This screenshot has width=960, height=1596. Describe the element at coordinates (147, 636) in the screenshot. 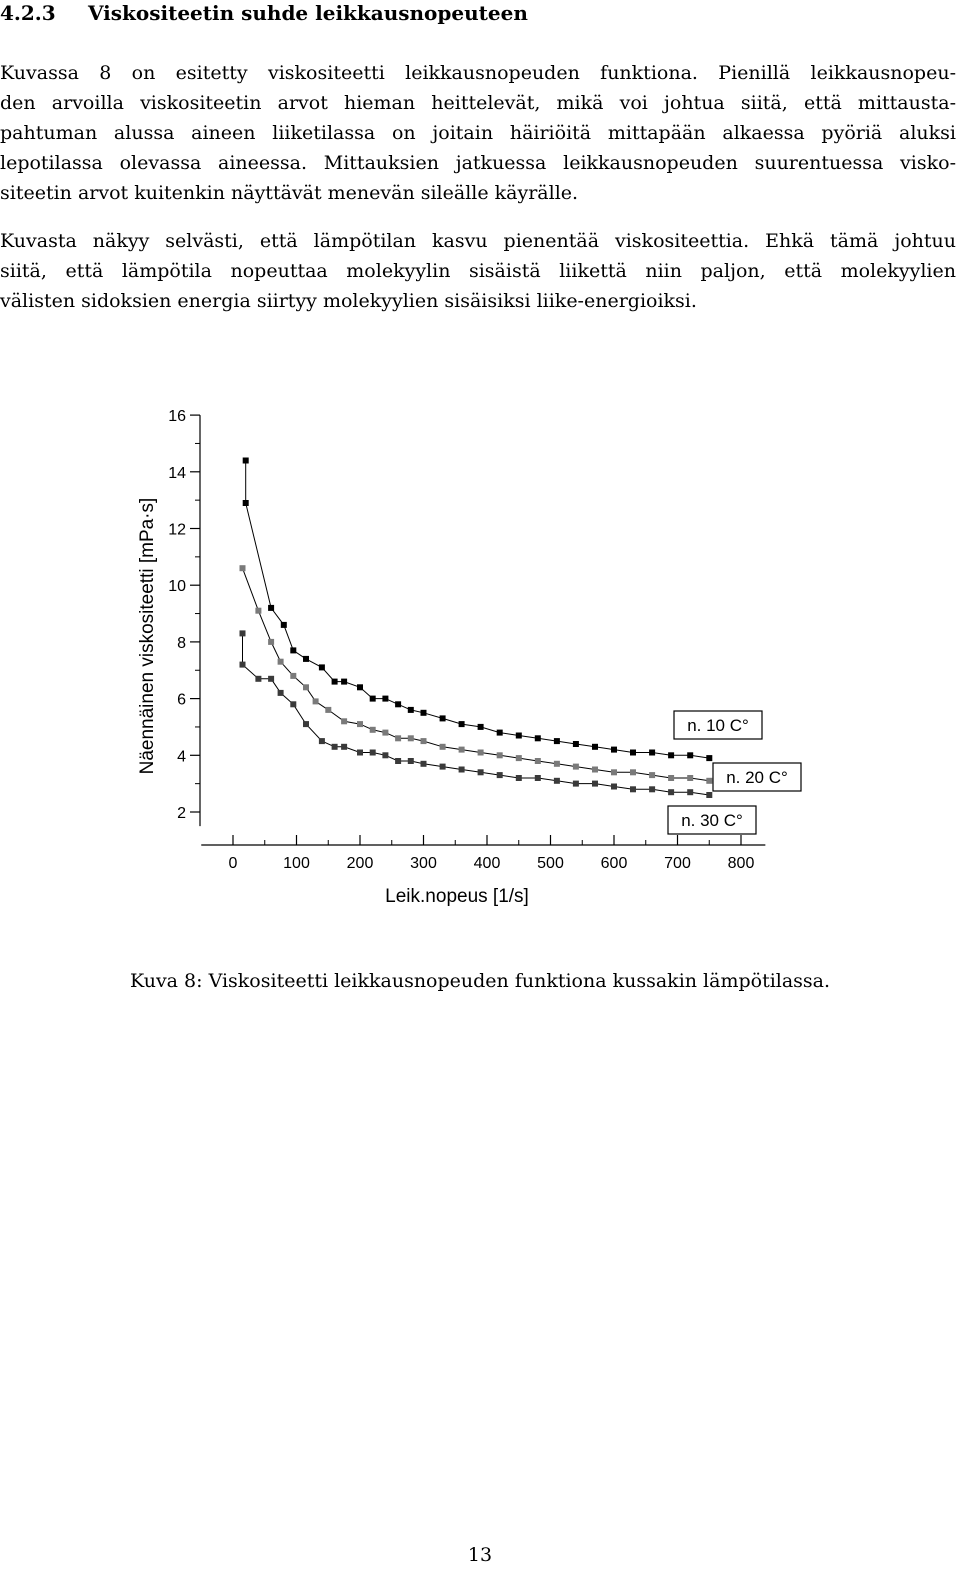

I see `y-axis-label: Näennäinen viskositeetti [mPa·s]` at that location.